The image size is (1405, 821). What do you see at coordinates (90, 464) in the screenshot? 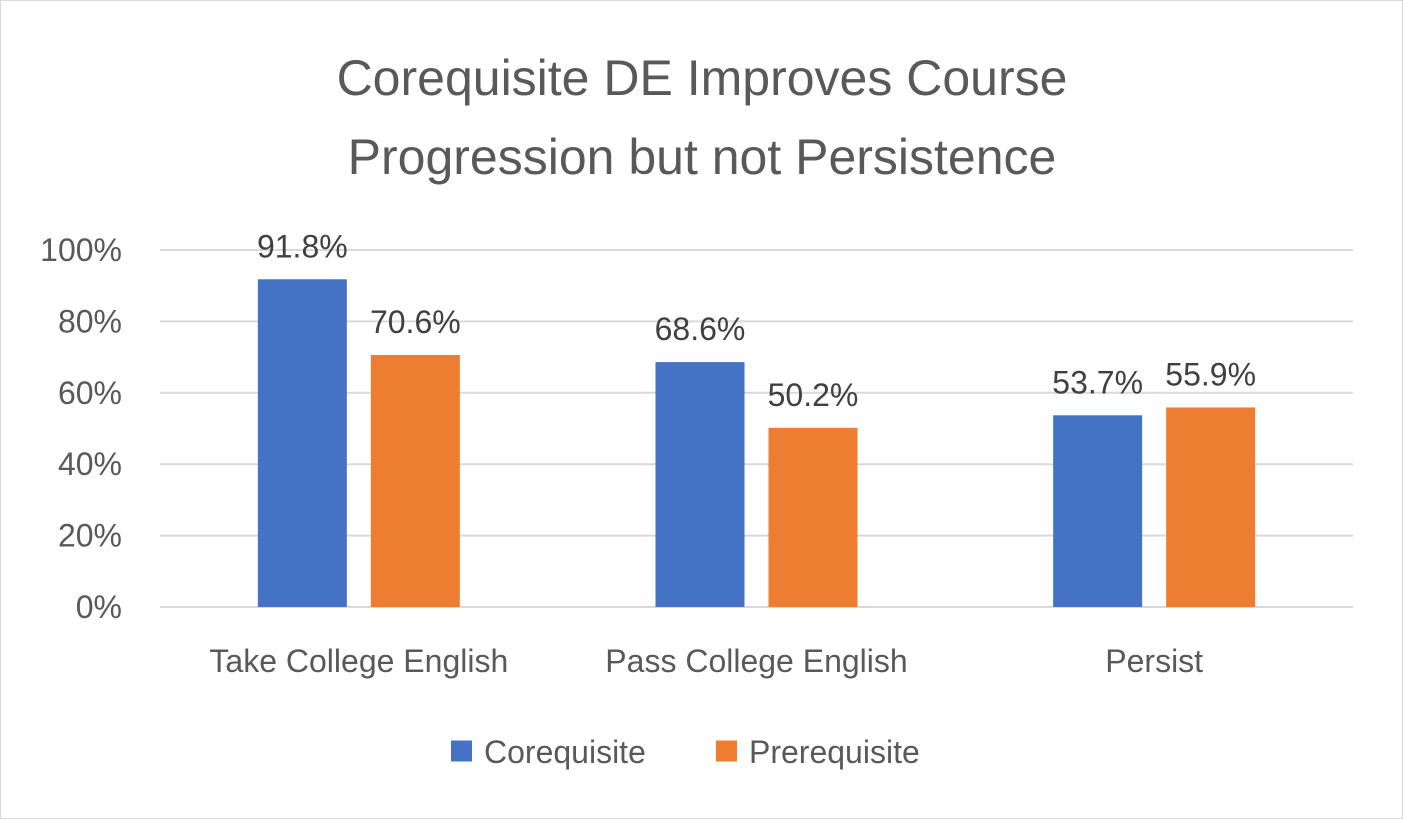
I see `y-tick-label: 40%` at bounding box center [90, 464].